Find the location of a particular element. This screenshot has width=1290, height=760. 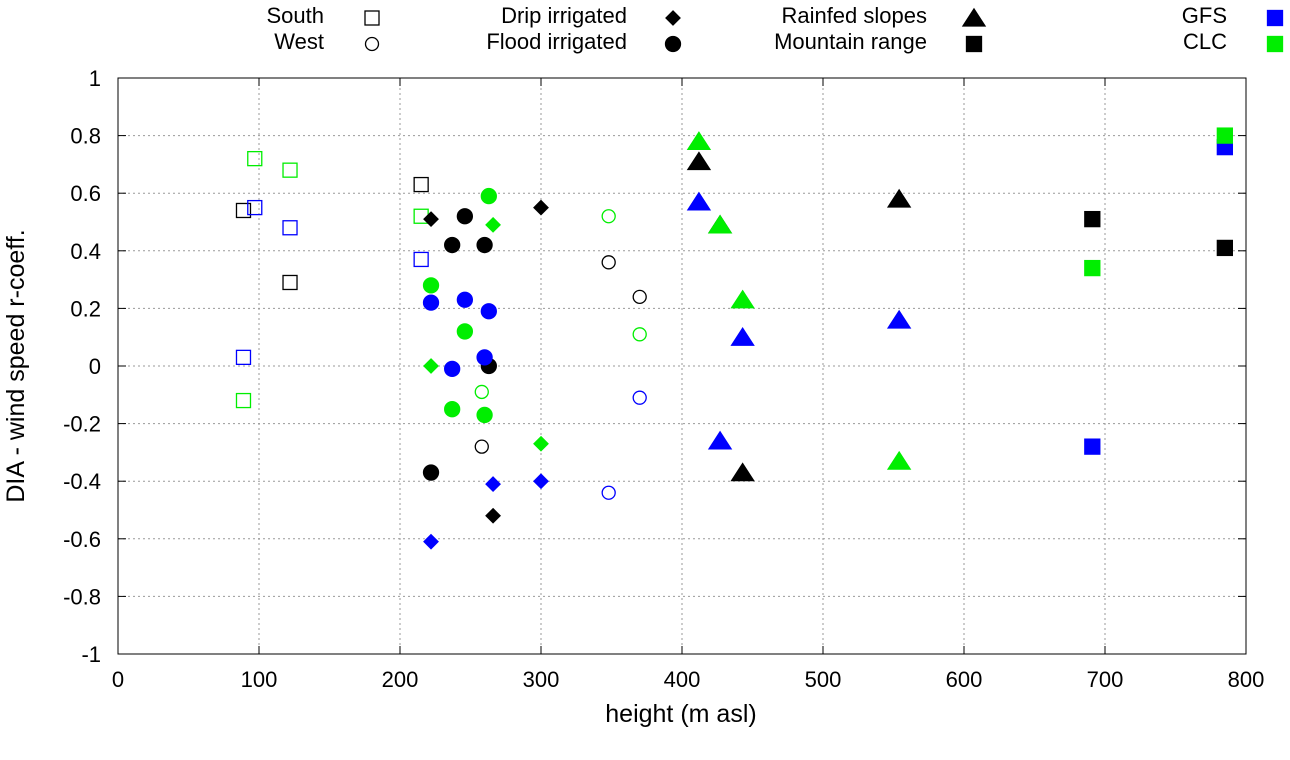

series-west is located at coordinates (560, 345).